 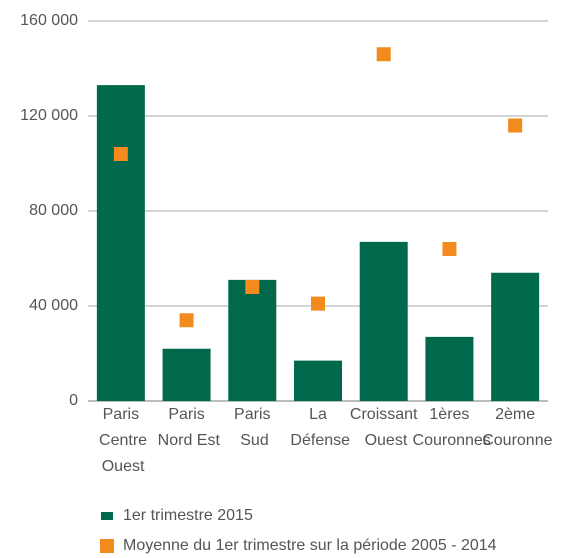 I want to click on y-tick-label: 160 000, so click(x=49, y=20).